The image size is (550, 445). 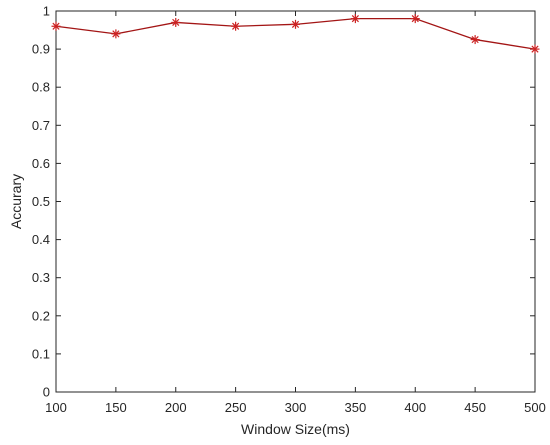 I want to click on y-tick-label: 0.5, so click(x=41, y=201).